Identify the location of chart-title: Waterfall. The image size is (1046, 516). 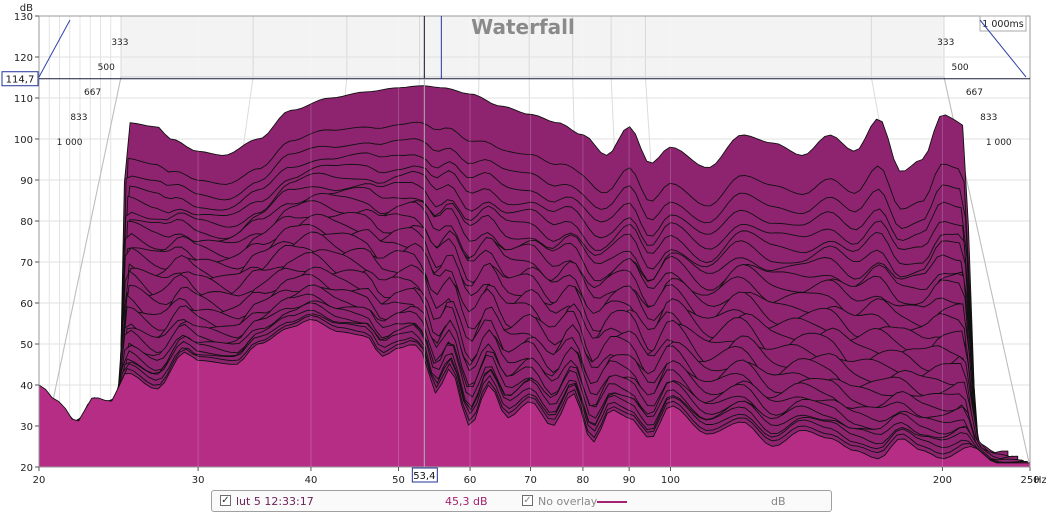
(523, 27).